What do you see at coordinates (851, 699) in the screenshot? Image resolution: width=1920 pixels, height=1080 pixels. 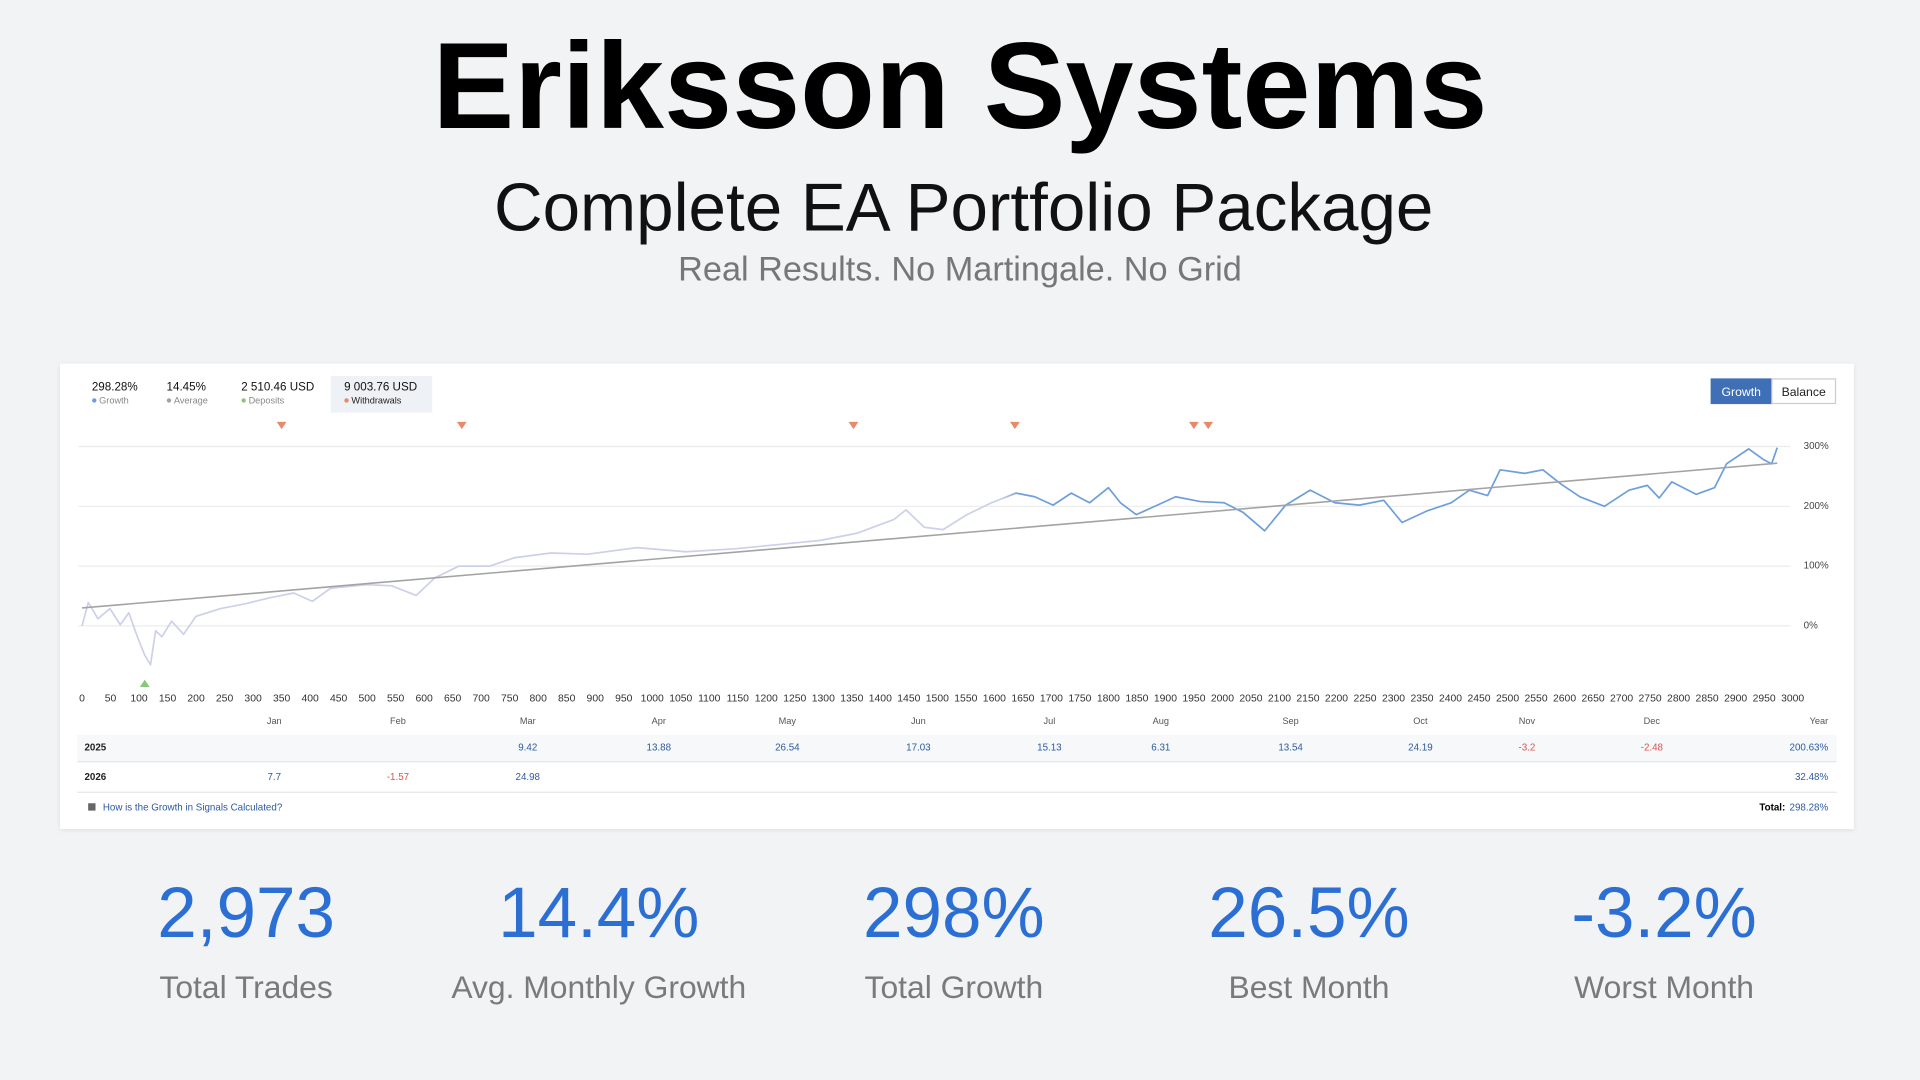 I see `x-tick-label: 1350` at bounding box center [851, 699].